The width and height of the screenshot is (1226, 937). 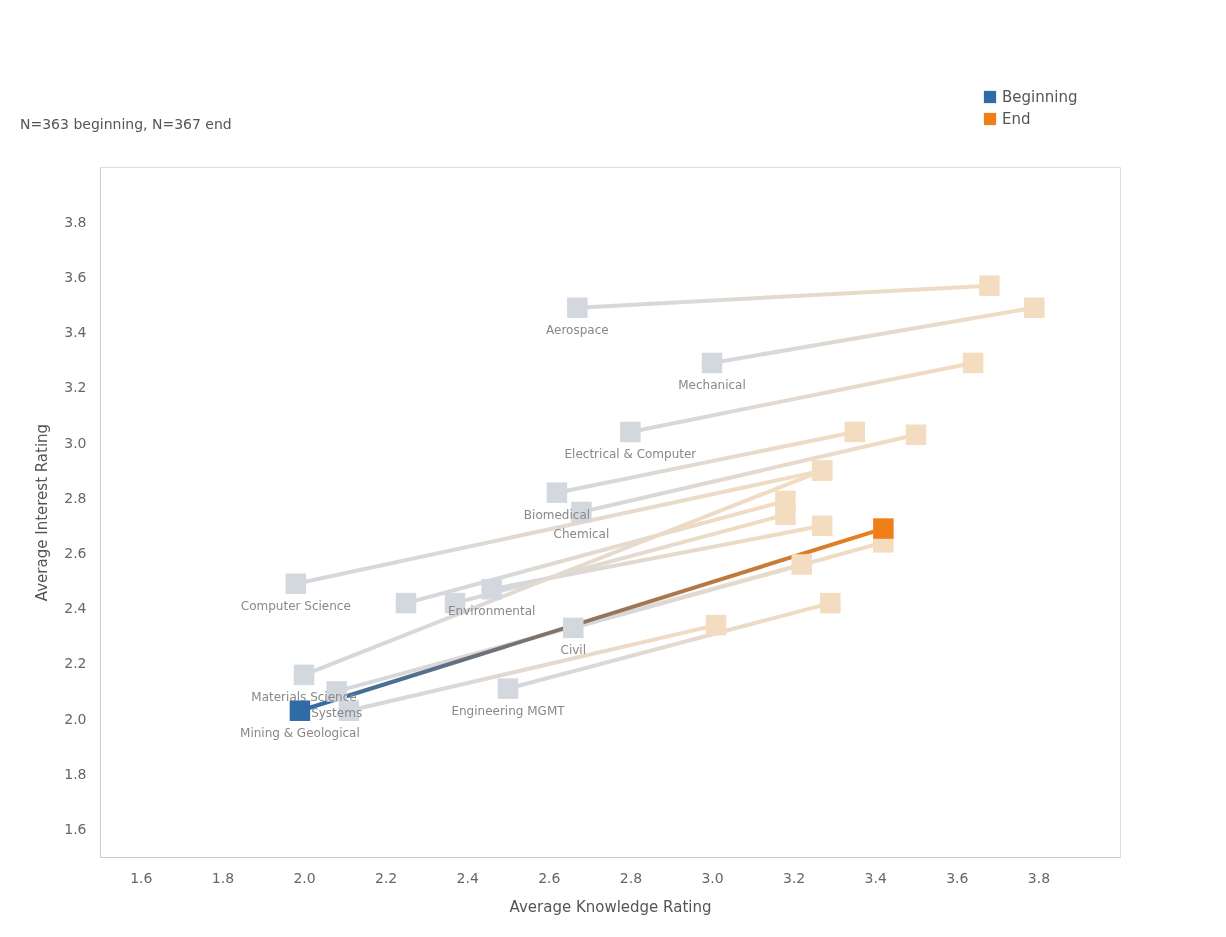 What do you see at coordinates (631, 877) in the screenshot?
I see `x-tick-label: 2.8` at bounding box center [631, 877].